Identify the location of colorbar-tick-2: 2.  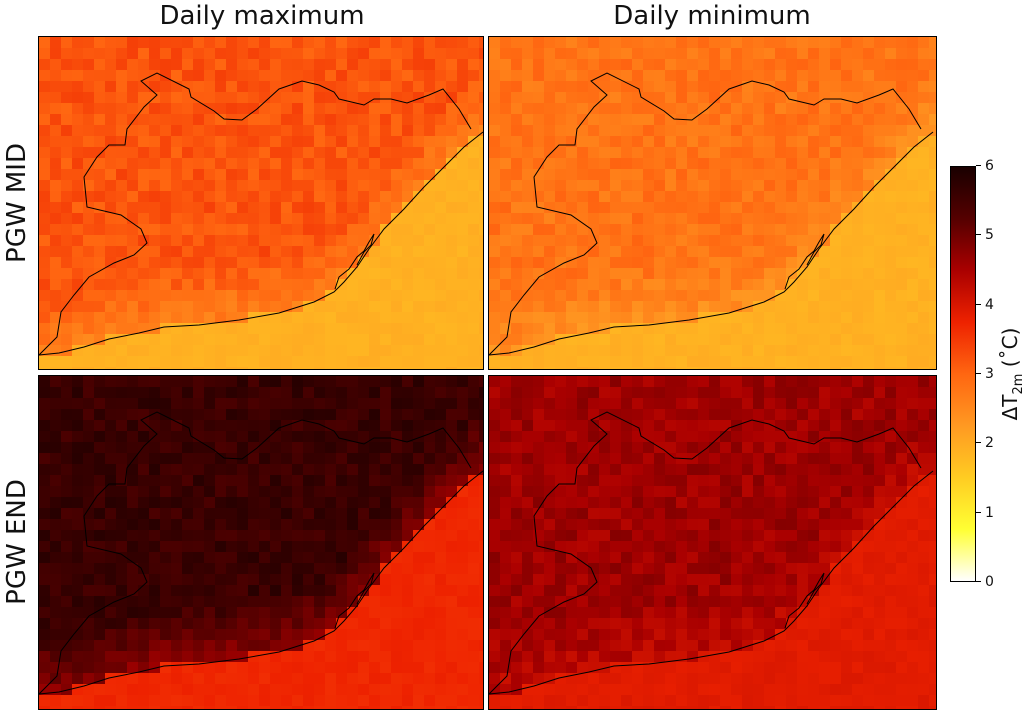
(985, 443).